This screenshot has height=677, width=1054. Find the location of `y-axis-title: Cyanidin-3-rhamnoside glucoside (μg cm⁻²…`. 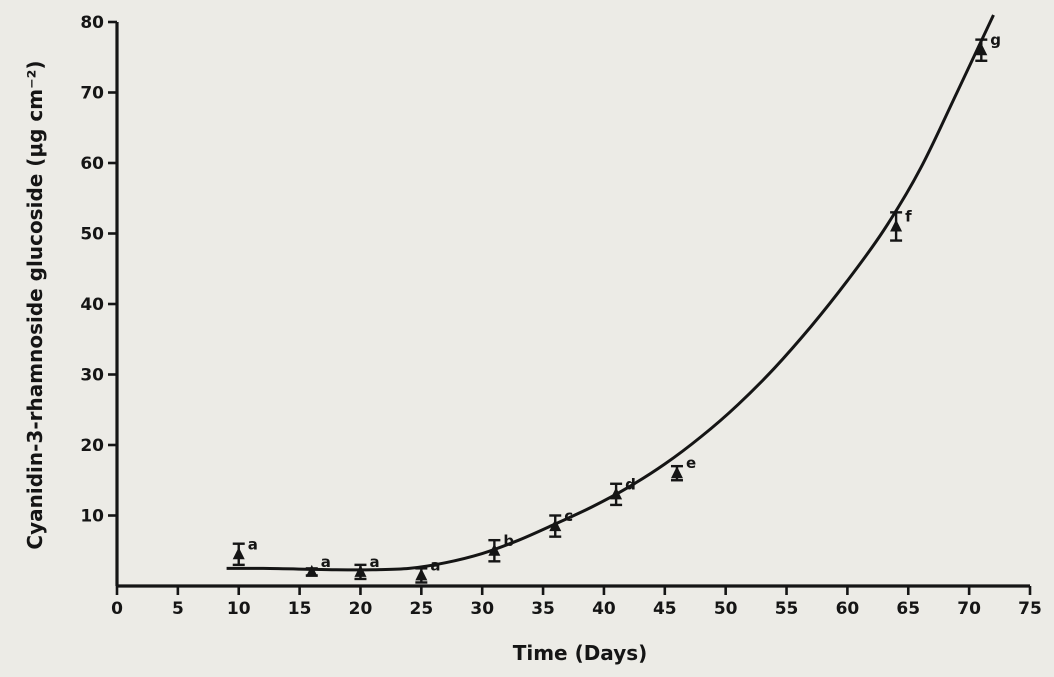

y-axis-title: Cyanidin-3-rhamnoside glucoside (μg cm⁻²… is located at coordinates (35, 304).